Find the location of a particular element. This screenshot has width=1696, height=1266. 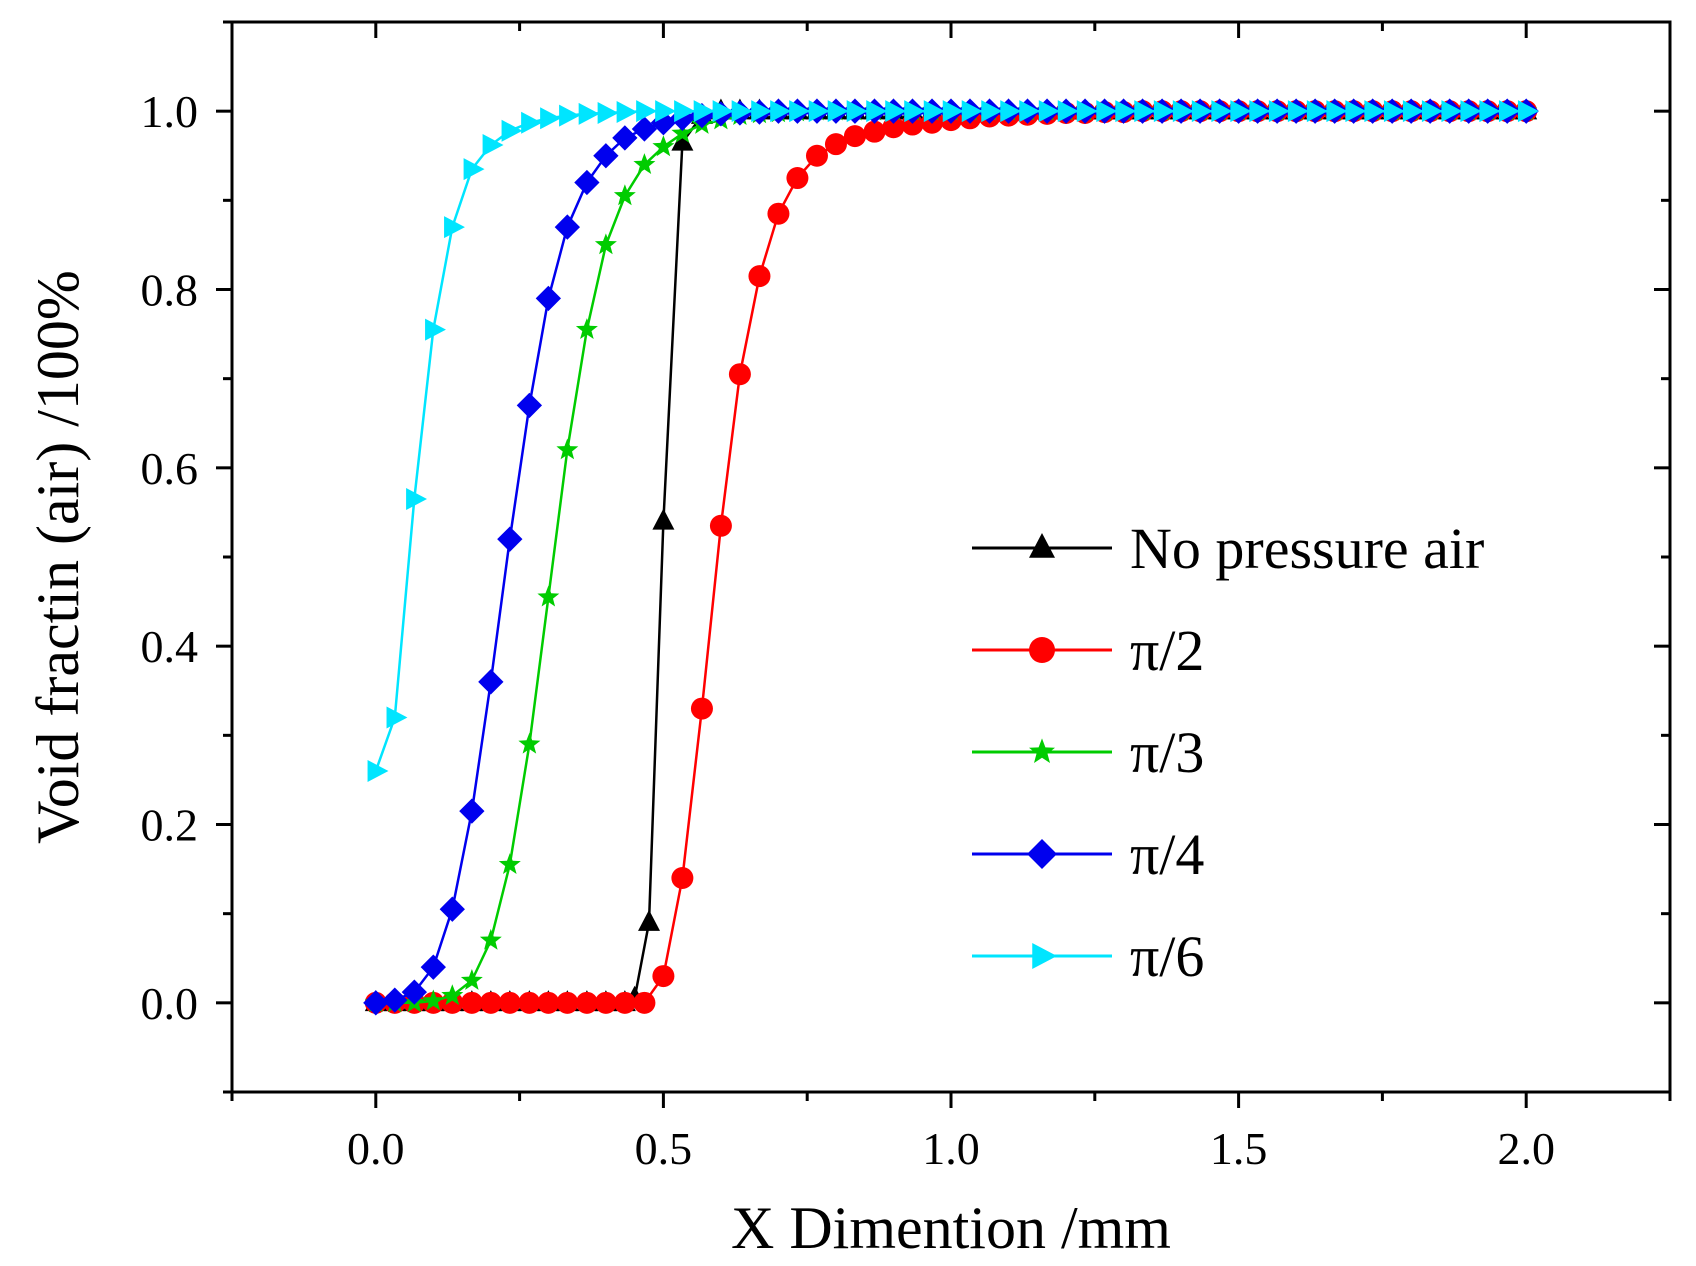

x-tick-label: 2.0 is located at coordinates (1526, 1148).